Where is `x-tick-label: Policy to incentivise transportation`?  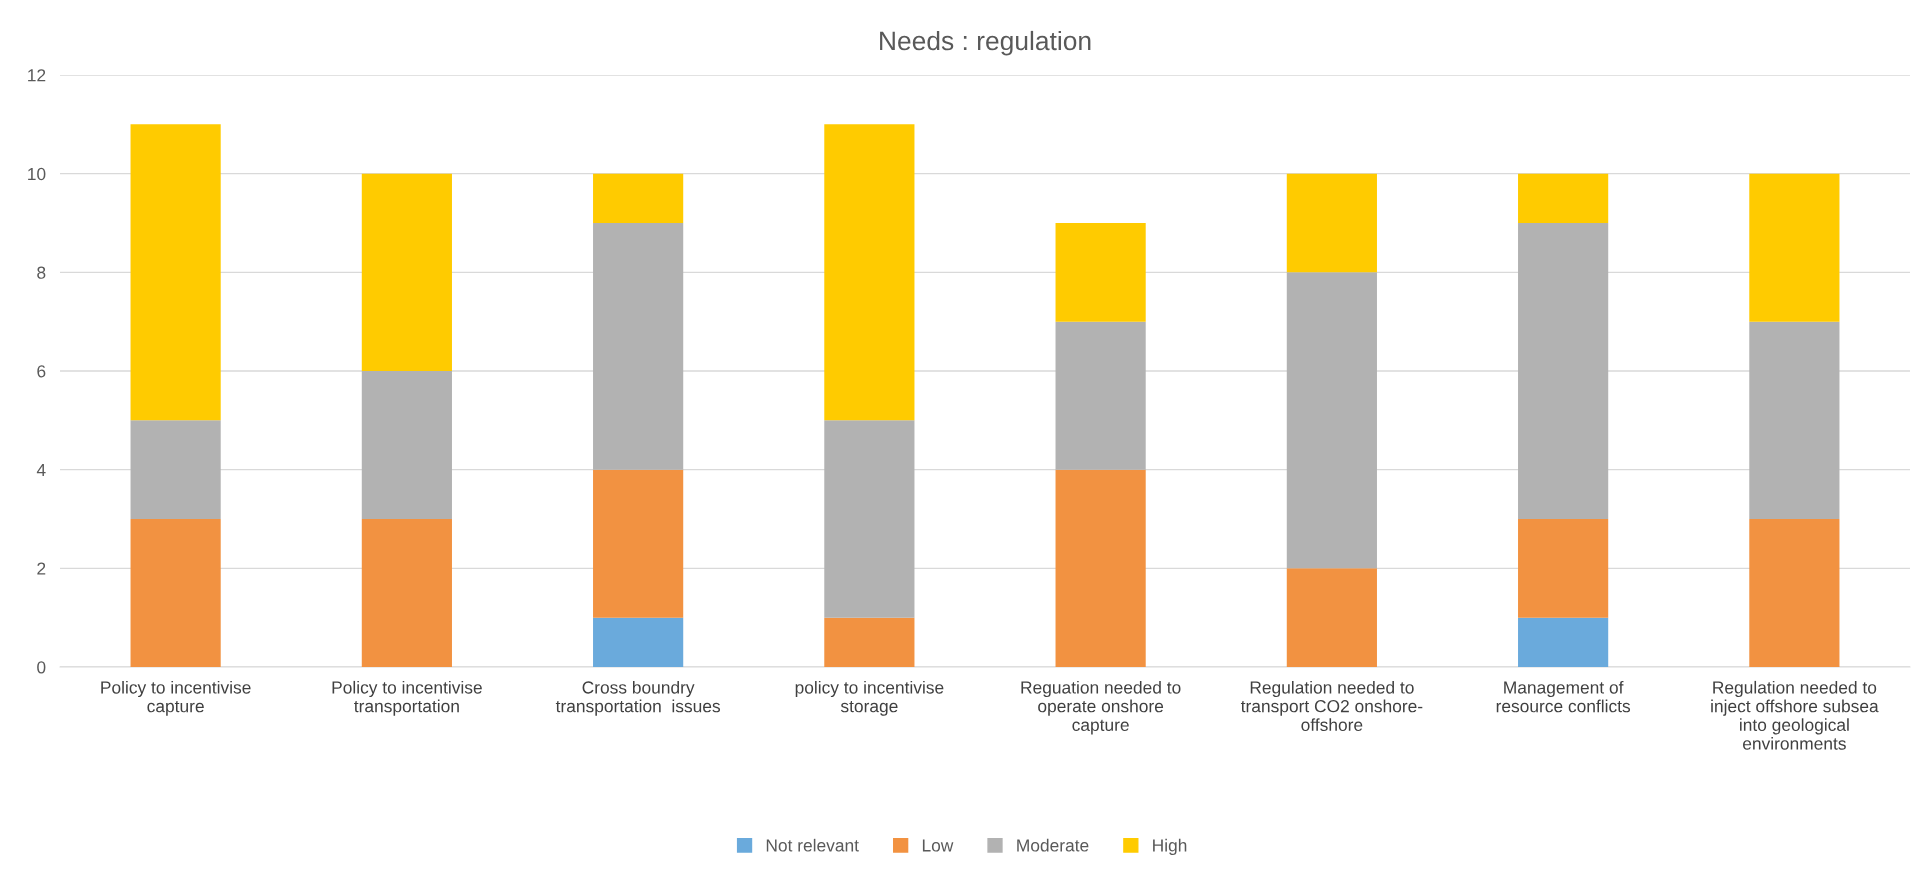
x-tick-label: Policy to incentivise transportation is located at coordinates (407, 698).